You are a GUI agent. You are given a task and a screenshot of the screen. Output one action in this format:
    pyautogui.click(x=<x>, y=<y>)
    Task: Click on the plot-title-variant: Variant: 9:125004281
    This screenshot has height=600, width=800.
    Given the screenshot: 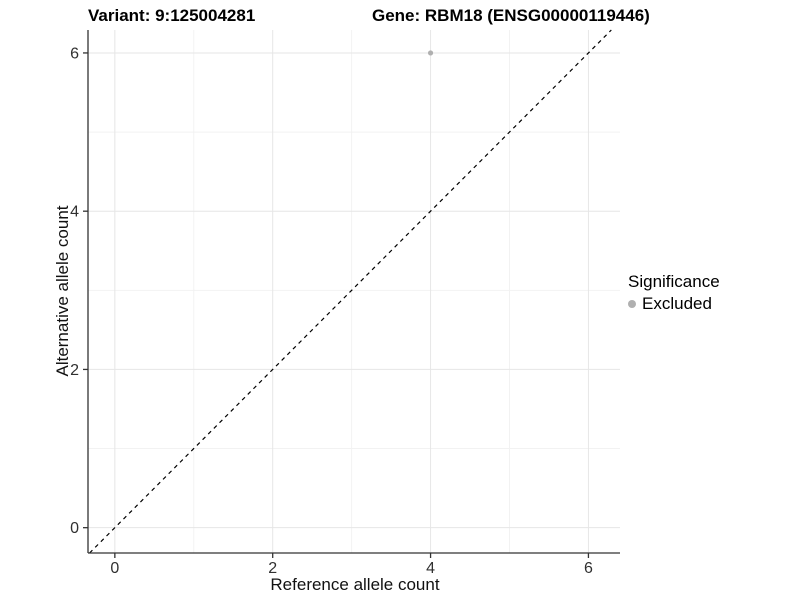 What is the action you would take?
    pyautogui.click(x=172, y=15)
    